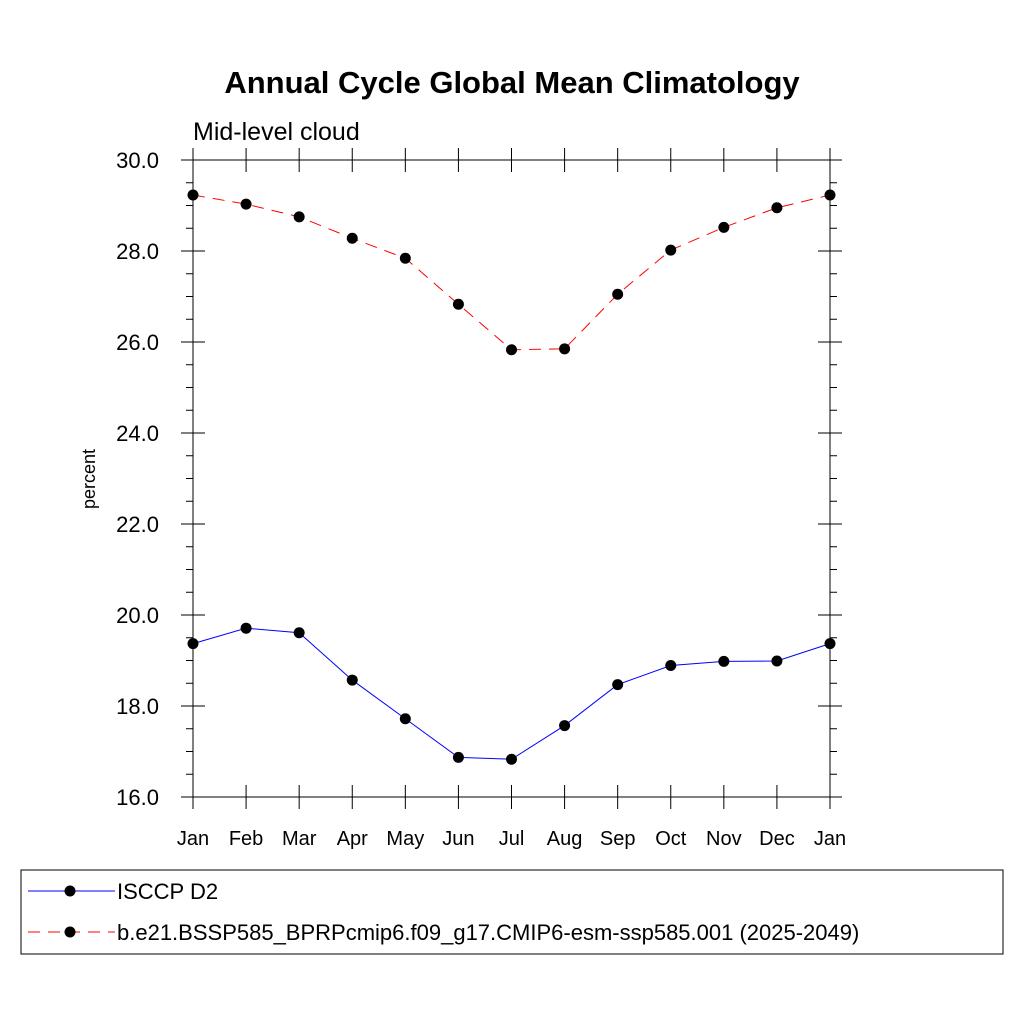 Image resolution: width=1024 pixels, height=1024 pixels. What do you see at coordinates (137, 706) in the screenshot?
I see `y-tick-label: 18.0` at bounding box center [137, 706].